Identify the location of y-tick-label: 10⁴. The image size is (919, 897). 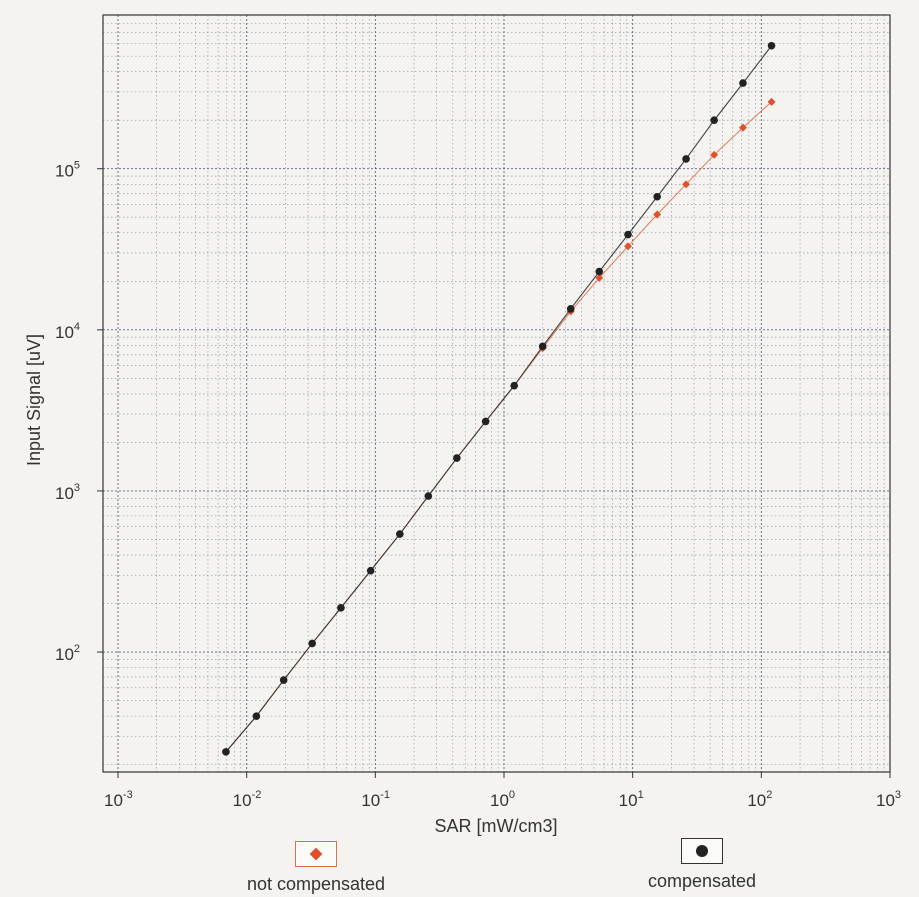
(67, 331).